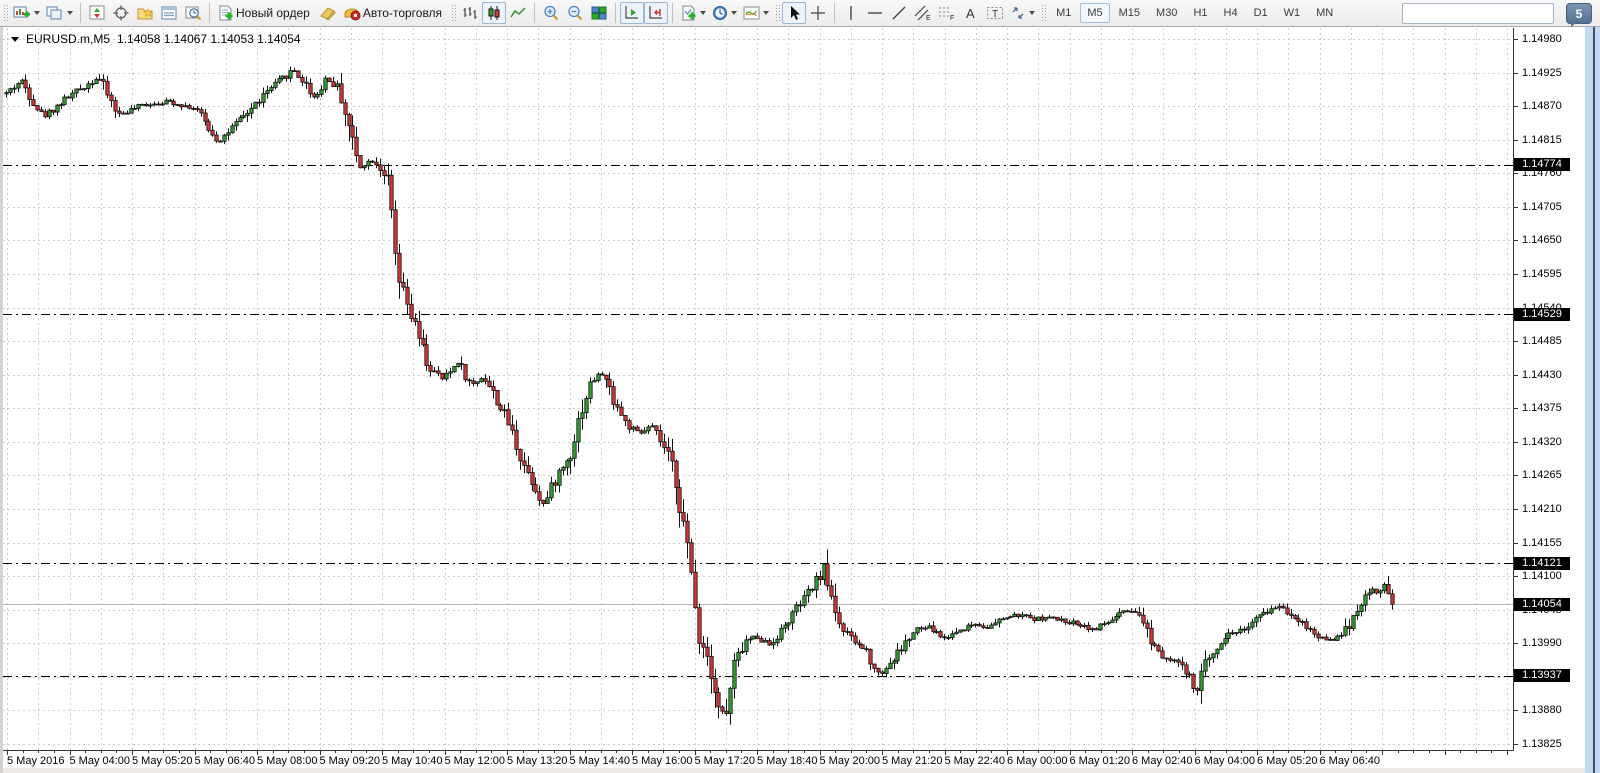 This screenshot has height=773, width=1600. I want to click on cursor-icon, so click(796, 13).